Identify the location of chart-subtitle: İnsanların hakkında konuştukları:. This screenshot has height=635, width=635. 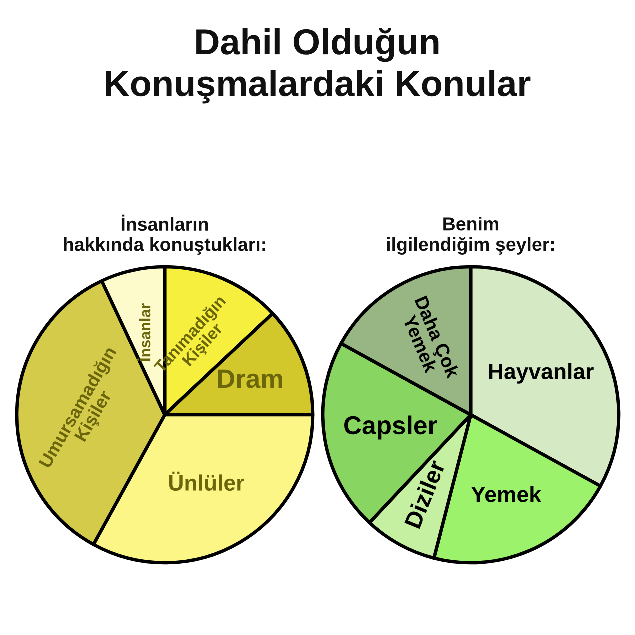
(165, 234).